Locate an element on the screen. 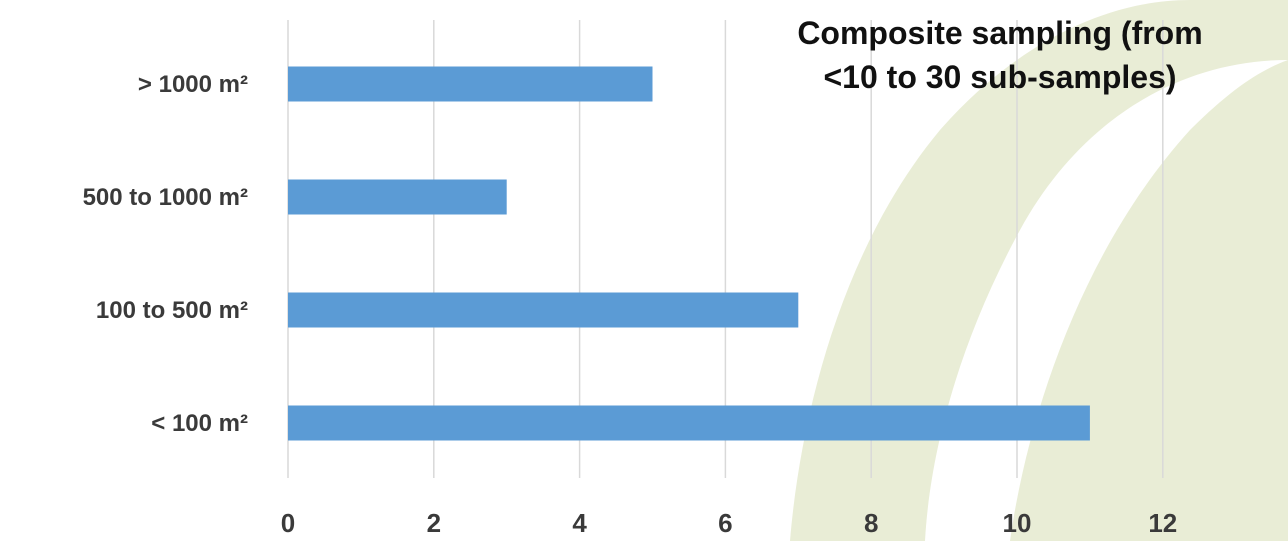  x-tick-label: 12 is located at coordinates (1162, 523).